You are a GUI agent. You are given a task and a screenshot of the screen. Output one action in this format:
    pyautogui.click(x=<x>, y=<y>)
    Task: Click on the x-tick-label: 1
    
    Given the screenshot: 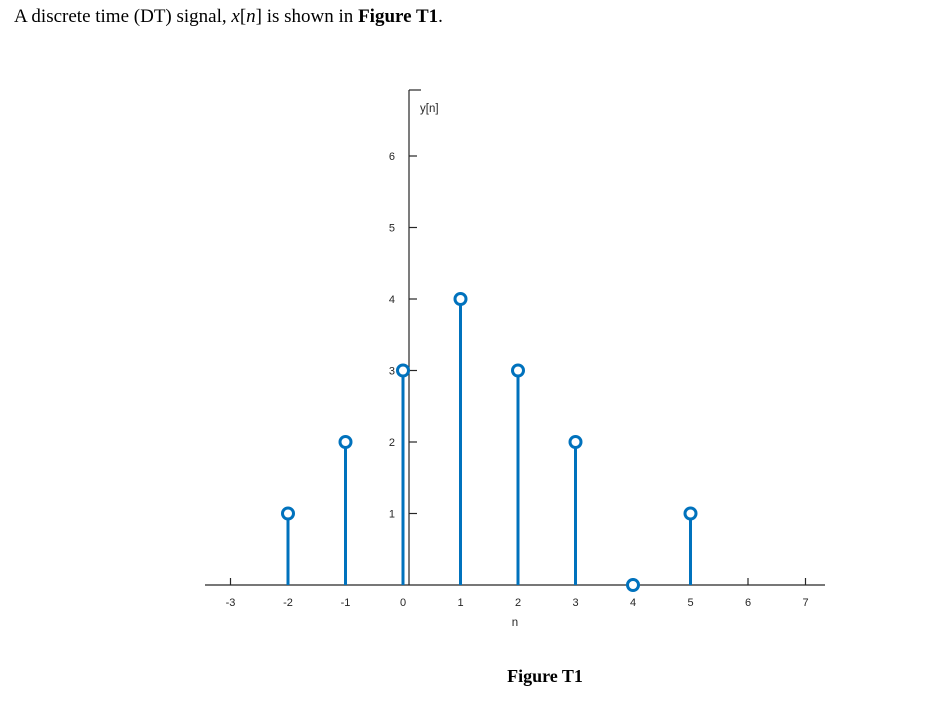 What is the action you would take?
    pyautogui.click(x=460, y=603)
    